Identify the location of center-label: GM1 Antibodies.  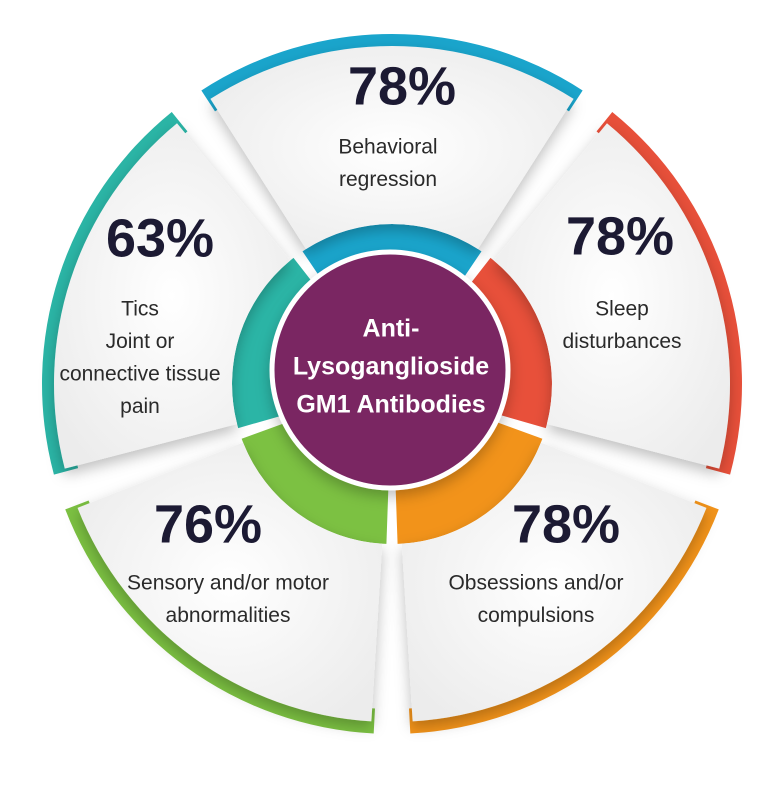
(390, 405).